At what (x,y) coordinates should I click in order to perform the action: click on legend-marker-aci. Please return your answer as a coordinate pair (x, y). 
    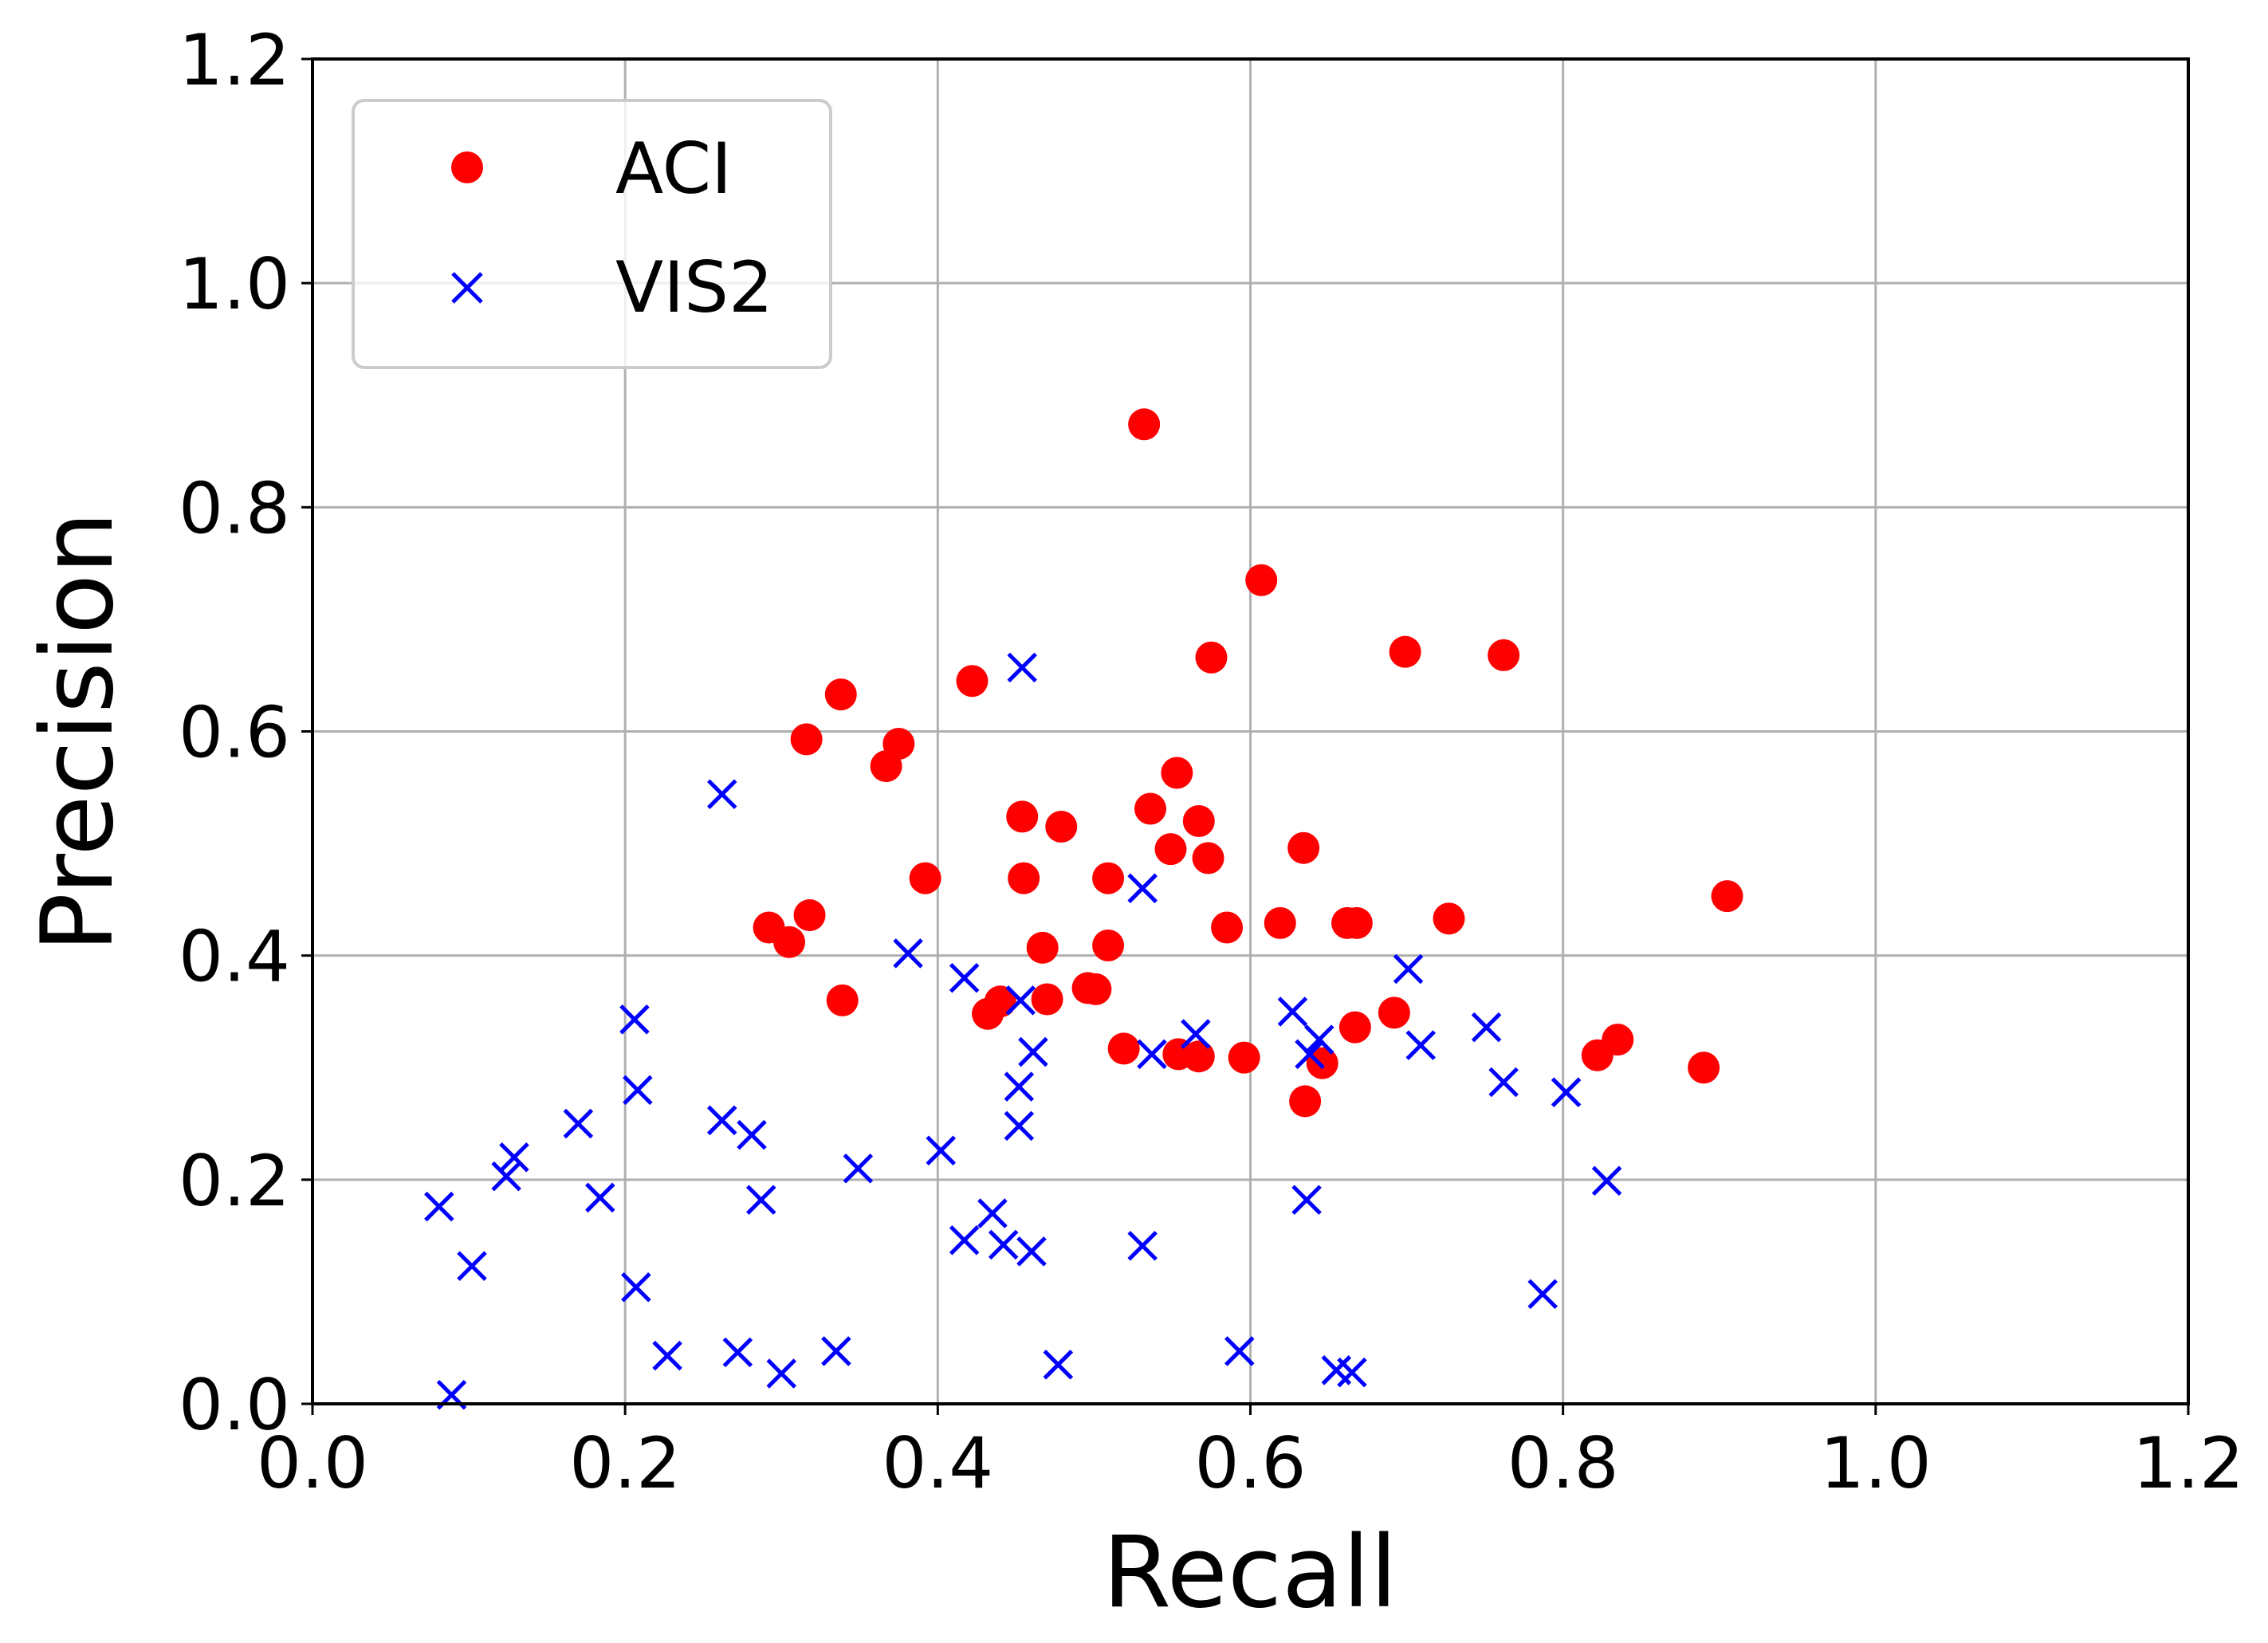
    Looking at the image, I should click on (467, 167).